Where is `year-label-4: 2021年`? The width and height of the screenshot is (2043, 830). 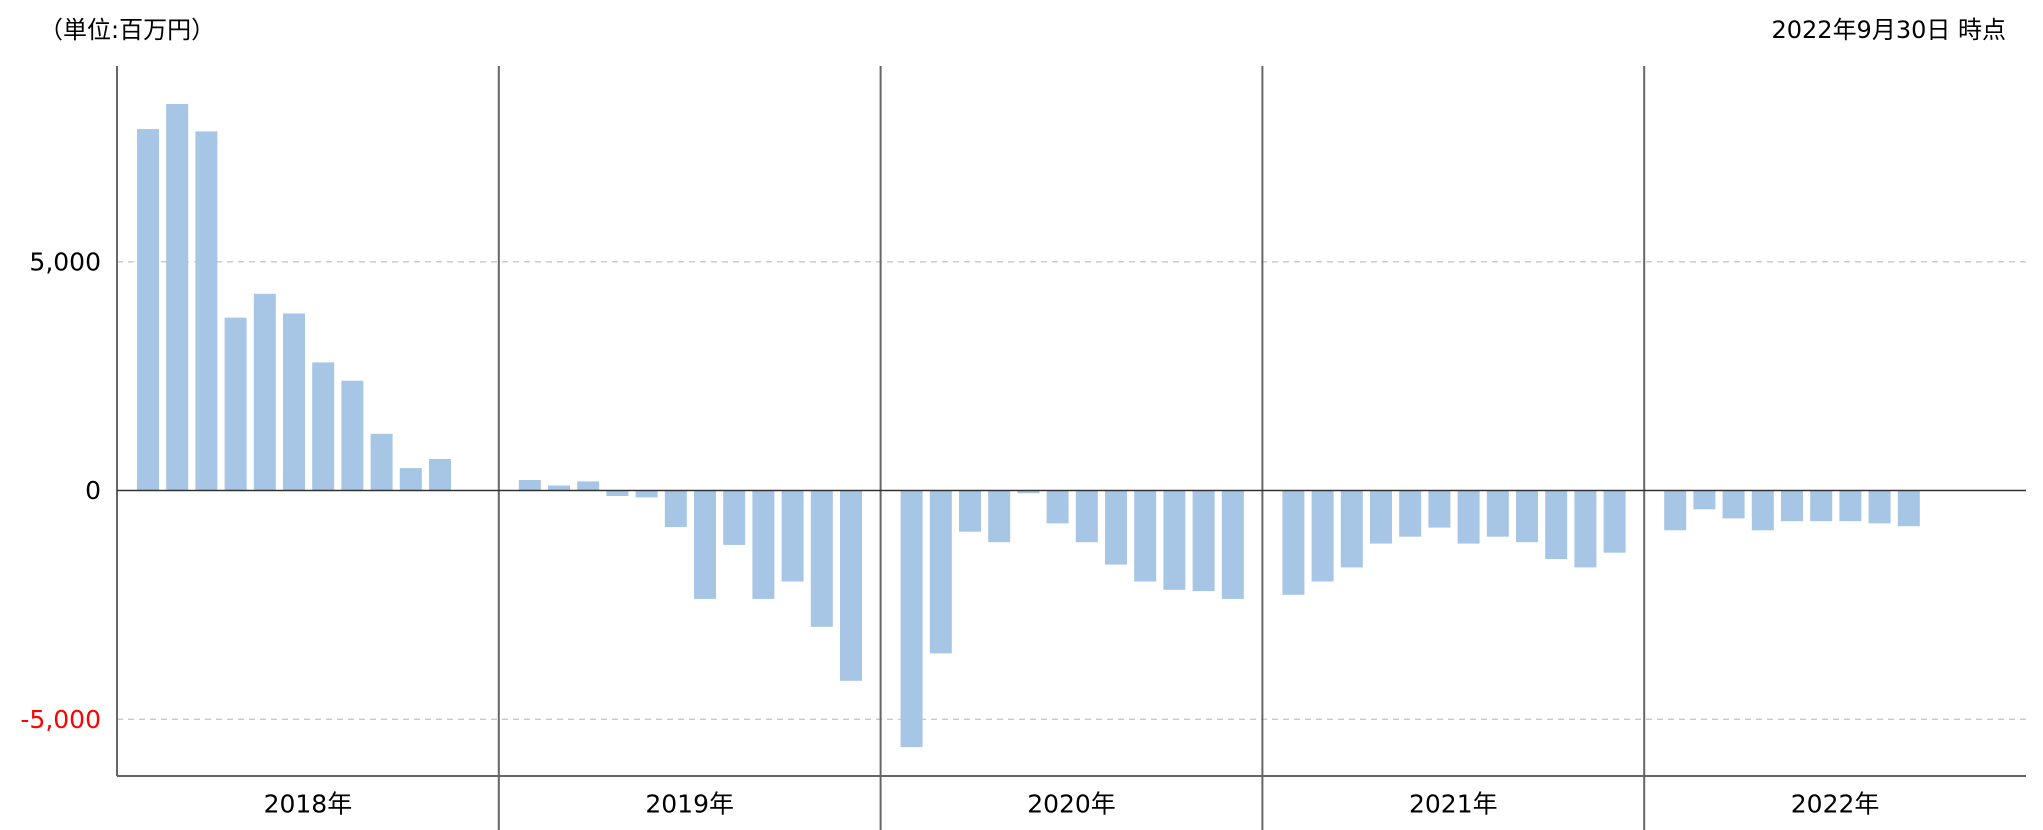
year-label-4: 2021年 is located at coordinates (1453, 804).